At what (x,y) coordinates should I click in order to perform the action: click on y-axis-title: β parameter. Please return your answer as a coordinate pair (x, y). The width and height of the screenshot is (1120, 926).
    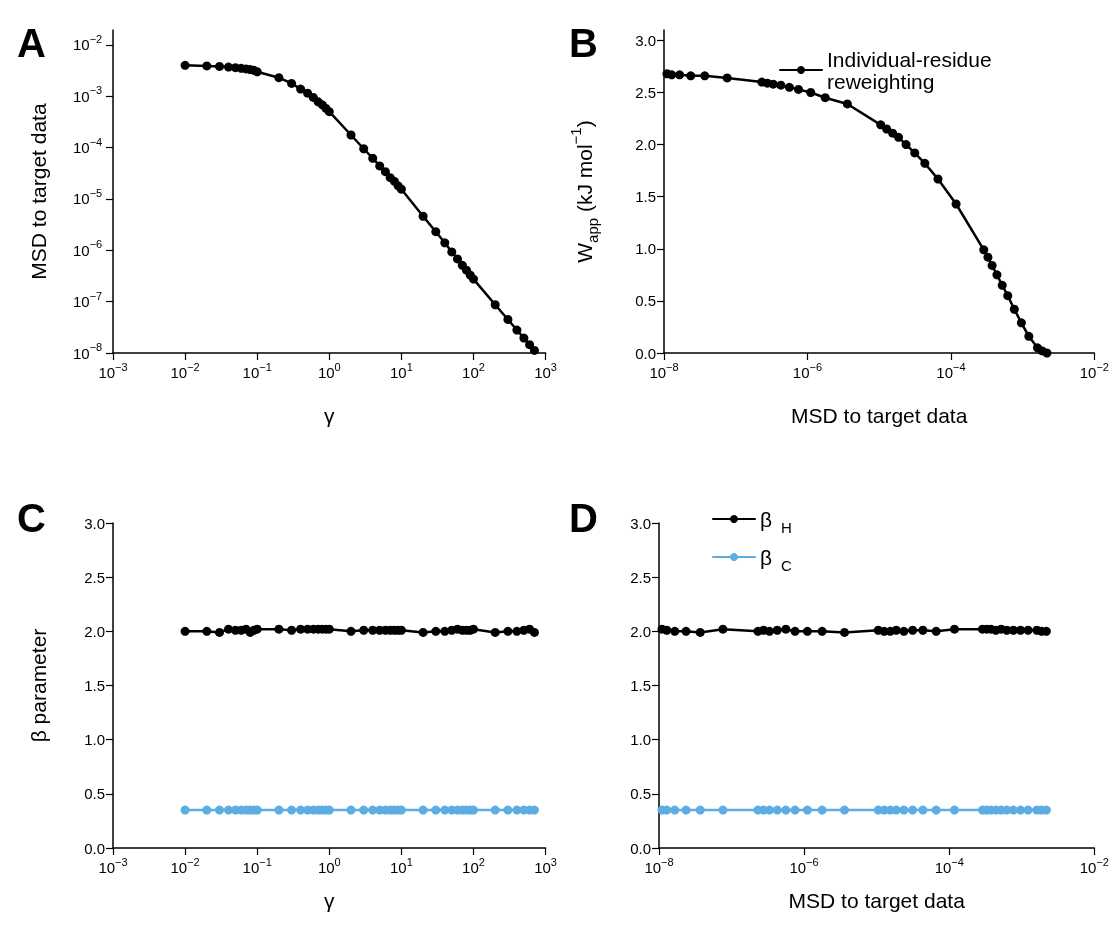
    Looking at the image, I should click on (38, 685).